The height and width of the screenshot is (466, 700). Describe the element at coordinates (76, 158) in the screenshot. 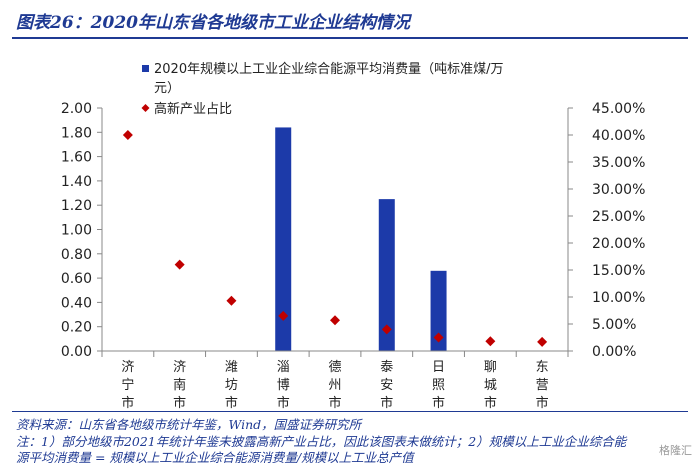

I see `left-tick-label: 1.60` at that location.